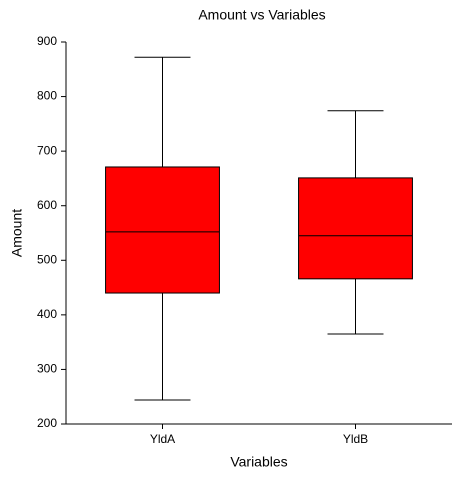 The height and width of the screenshot is (477, 474). Describe the element at coordinates (47, 314) in the screenshot. I see `y-tick-label: 400` at that location.